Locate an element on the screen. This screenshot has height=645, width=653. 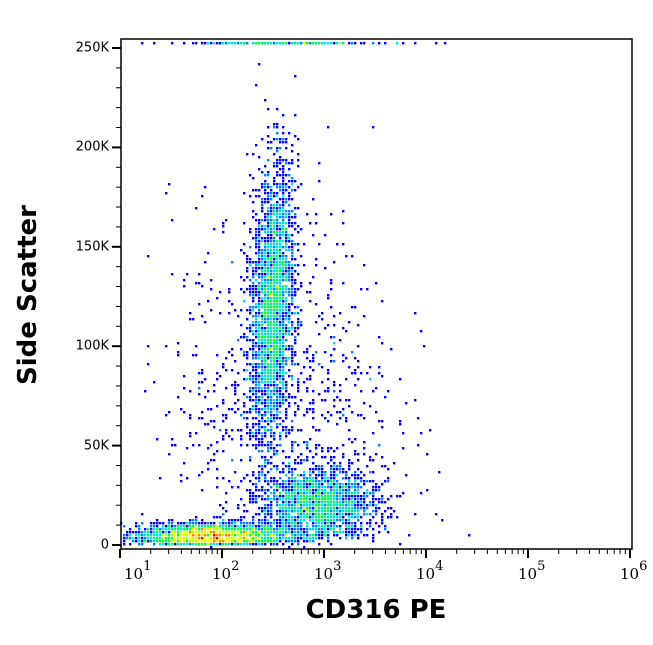
x-tick-label: 10² is located at coordinates (226, 571).